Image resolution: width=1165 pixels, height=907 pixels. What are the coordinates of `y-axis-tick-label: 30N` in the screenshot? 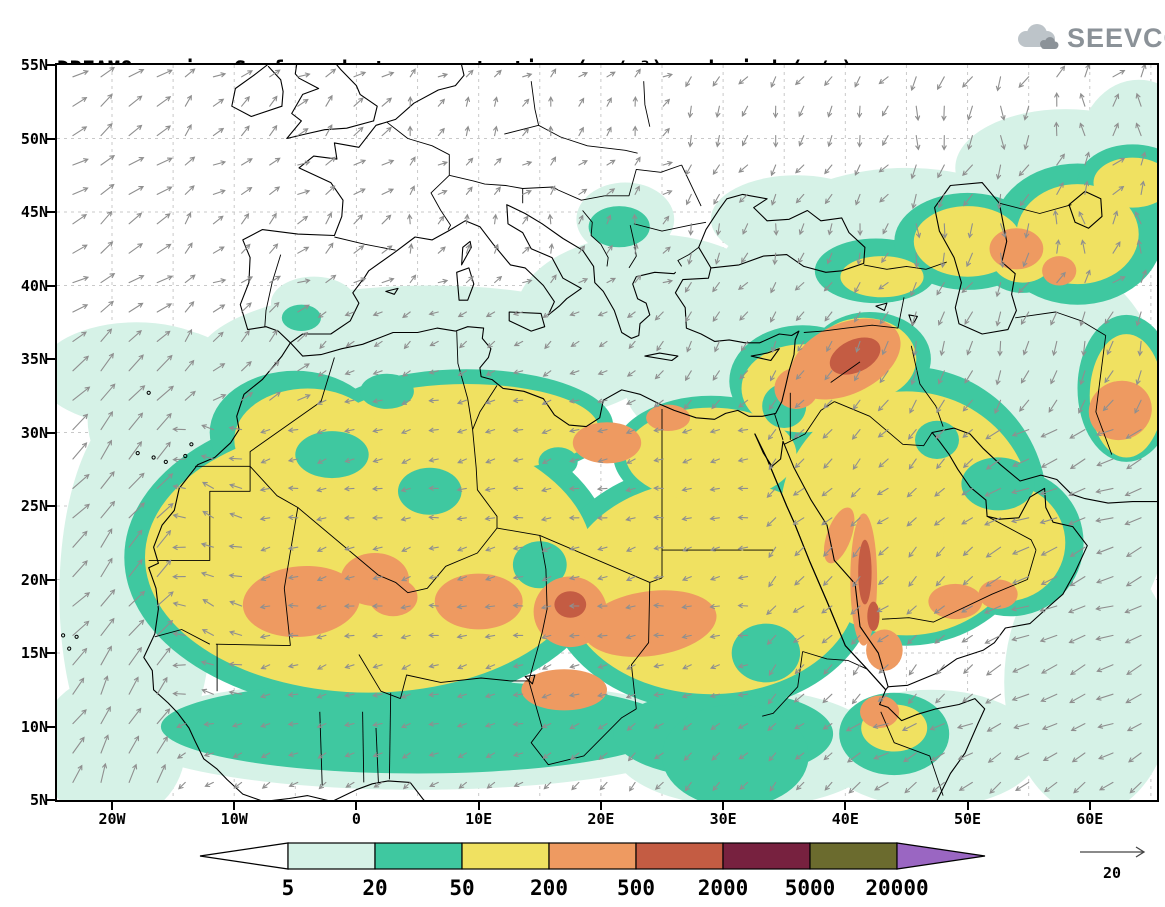 It's located at (34, 432).